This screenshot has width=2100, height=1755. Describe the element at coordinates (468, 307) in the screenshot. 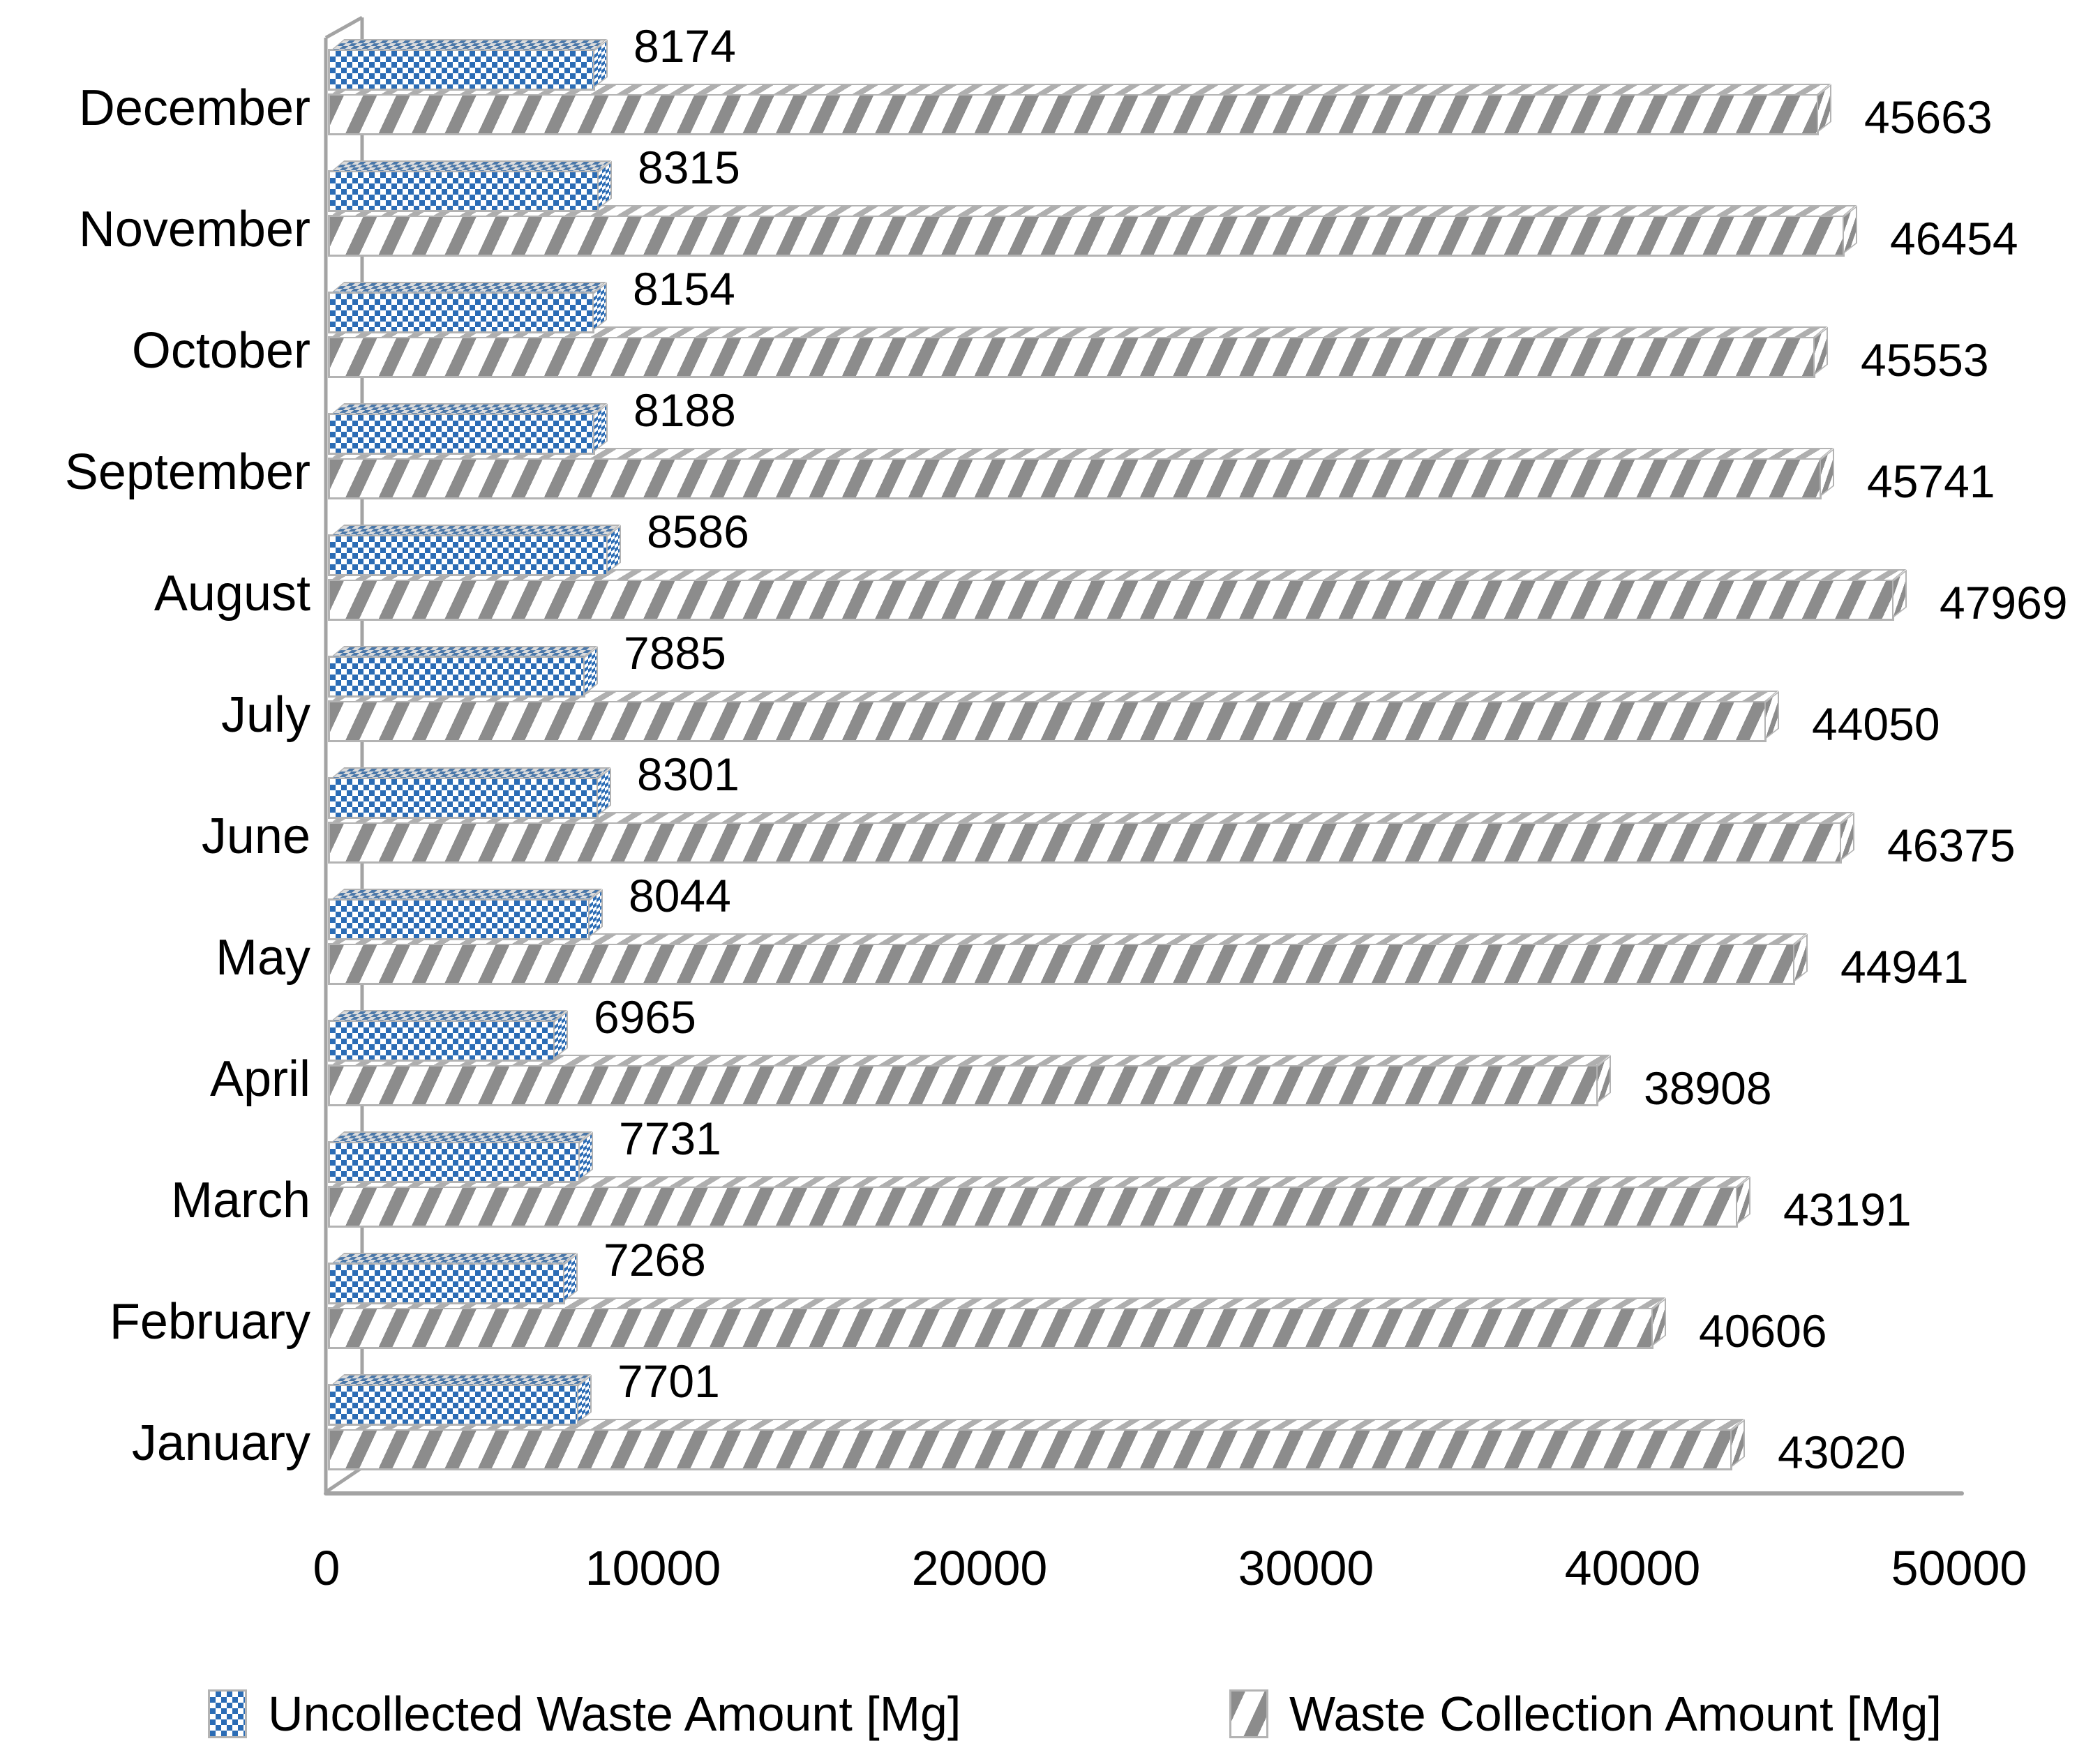

I see `bar-uncollected-waste-october` at that location.